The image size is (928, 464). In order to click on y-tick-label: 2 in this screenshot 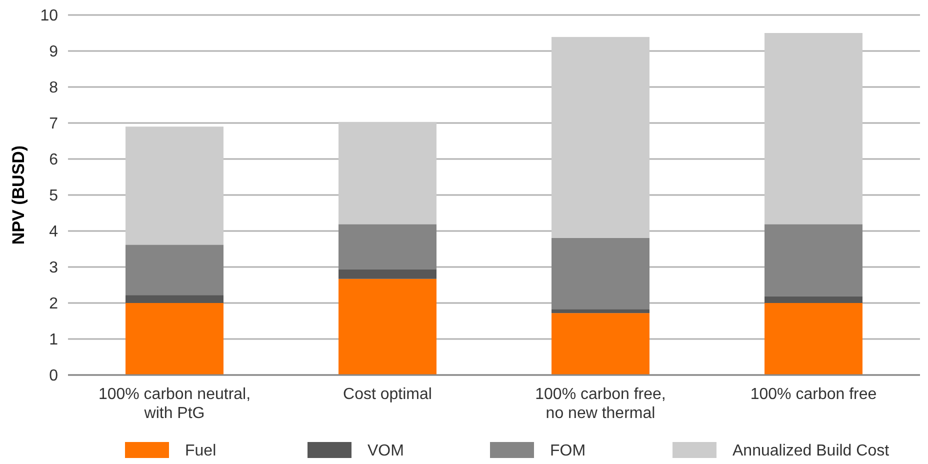, I will do `click(53, 304)`.